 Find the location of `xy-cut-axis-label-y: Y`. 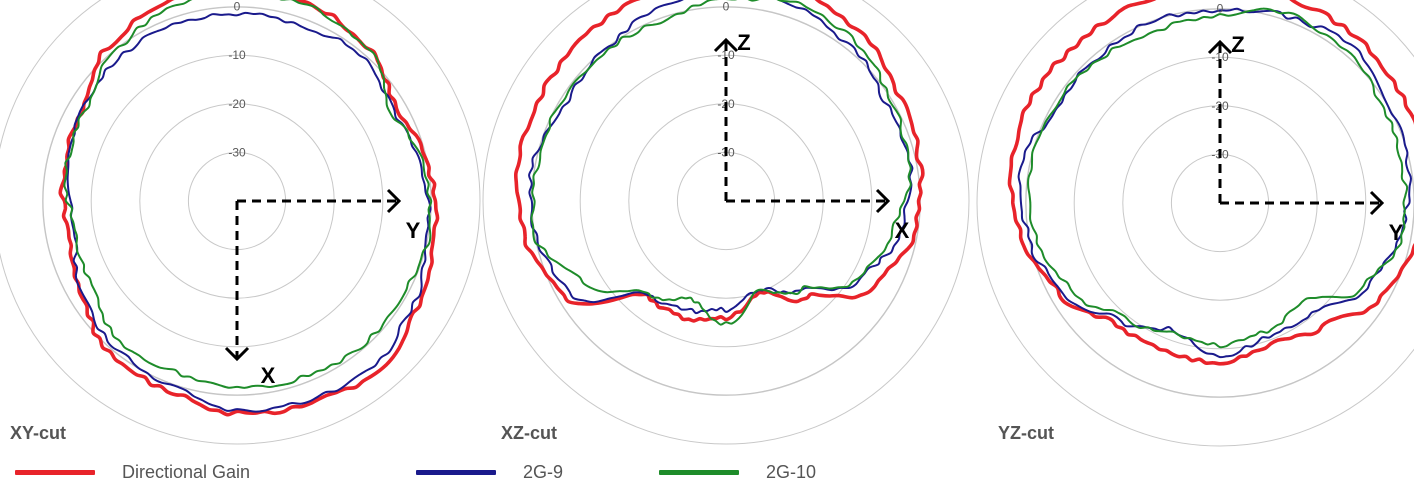

xy-cut-axis-label-y: Y is located at coordinates (413, 230).